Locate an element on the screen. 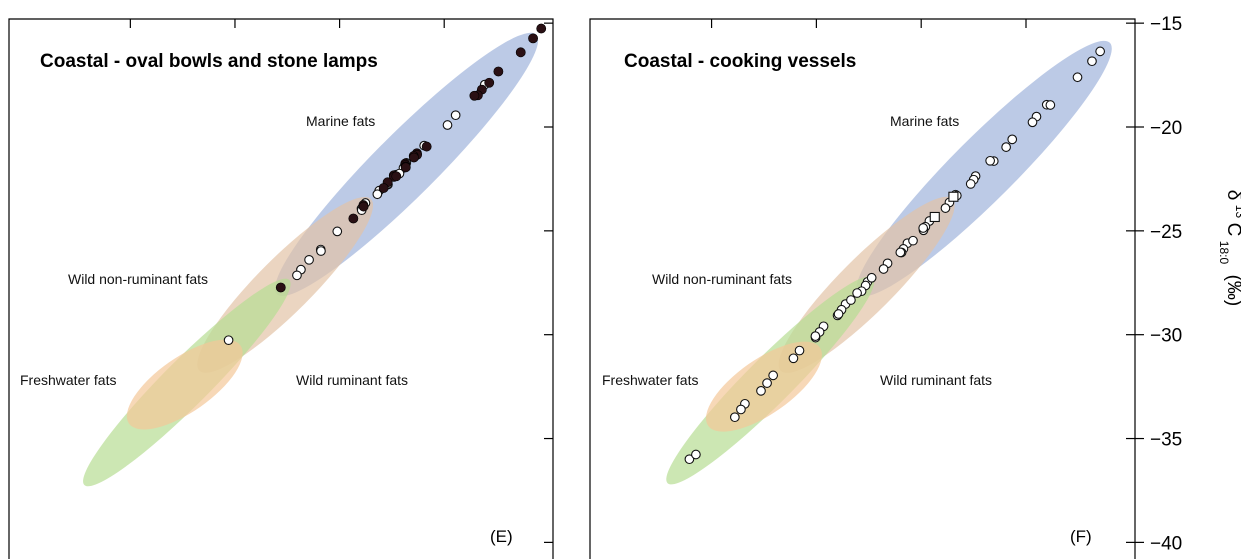  y-axis-title: δ 13 C 18:0 (‰) is located at coordinates (1228, 248).